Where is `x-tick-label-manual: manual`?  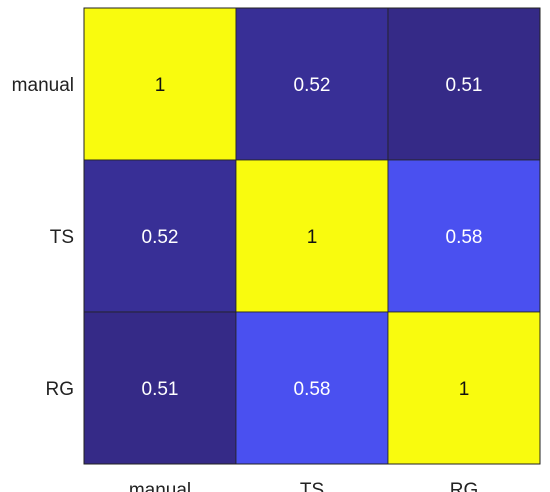 x-tick-label-manual: manual is located at coordinates (160, 486).